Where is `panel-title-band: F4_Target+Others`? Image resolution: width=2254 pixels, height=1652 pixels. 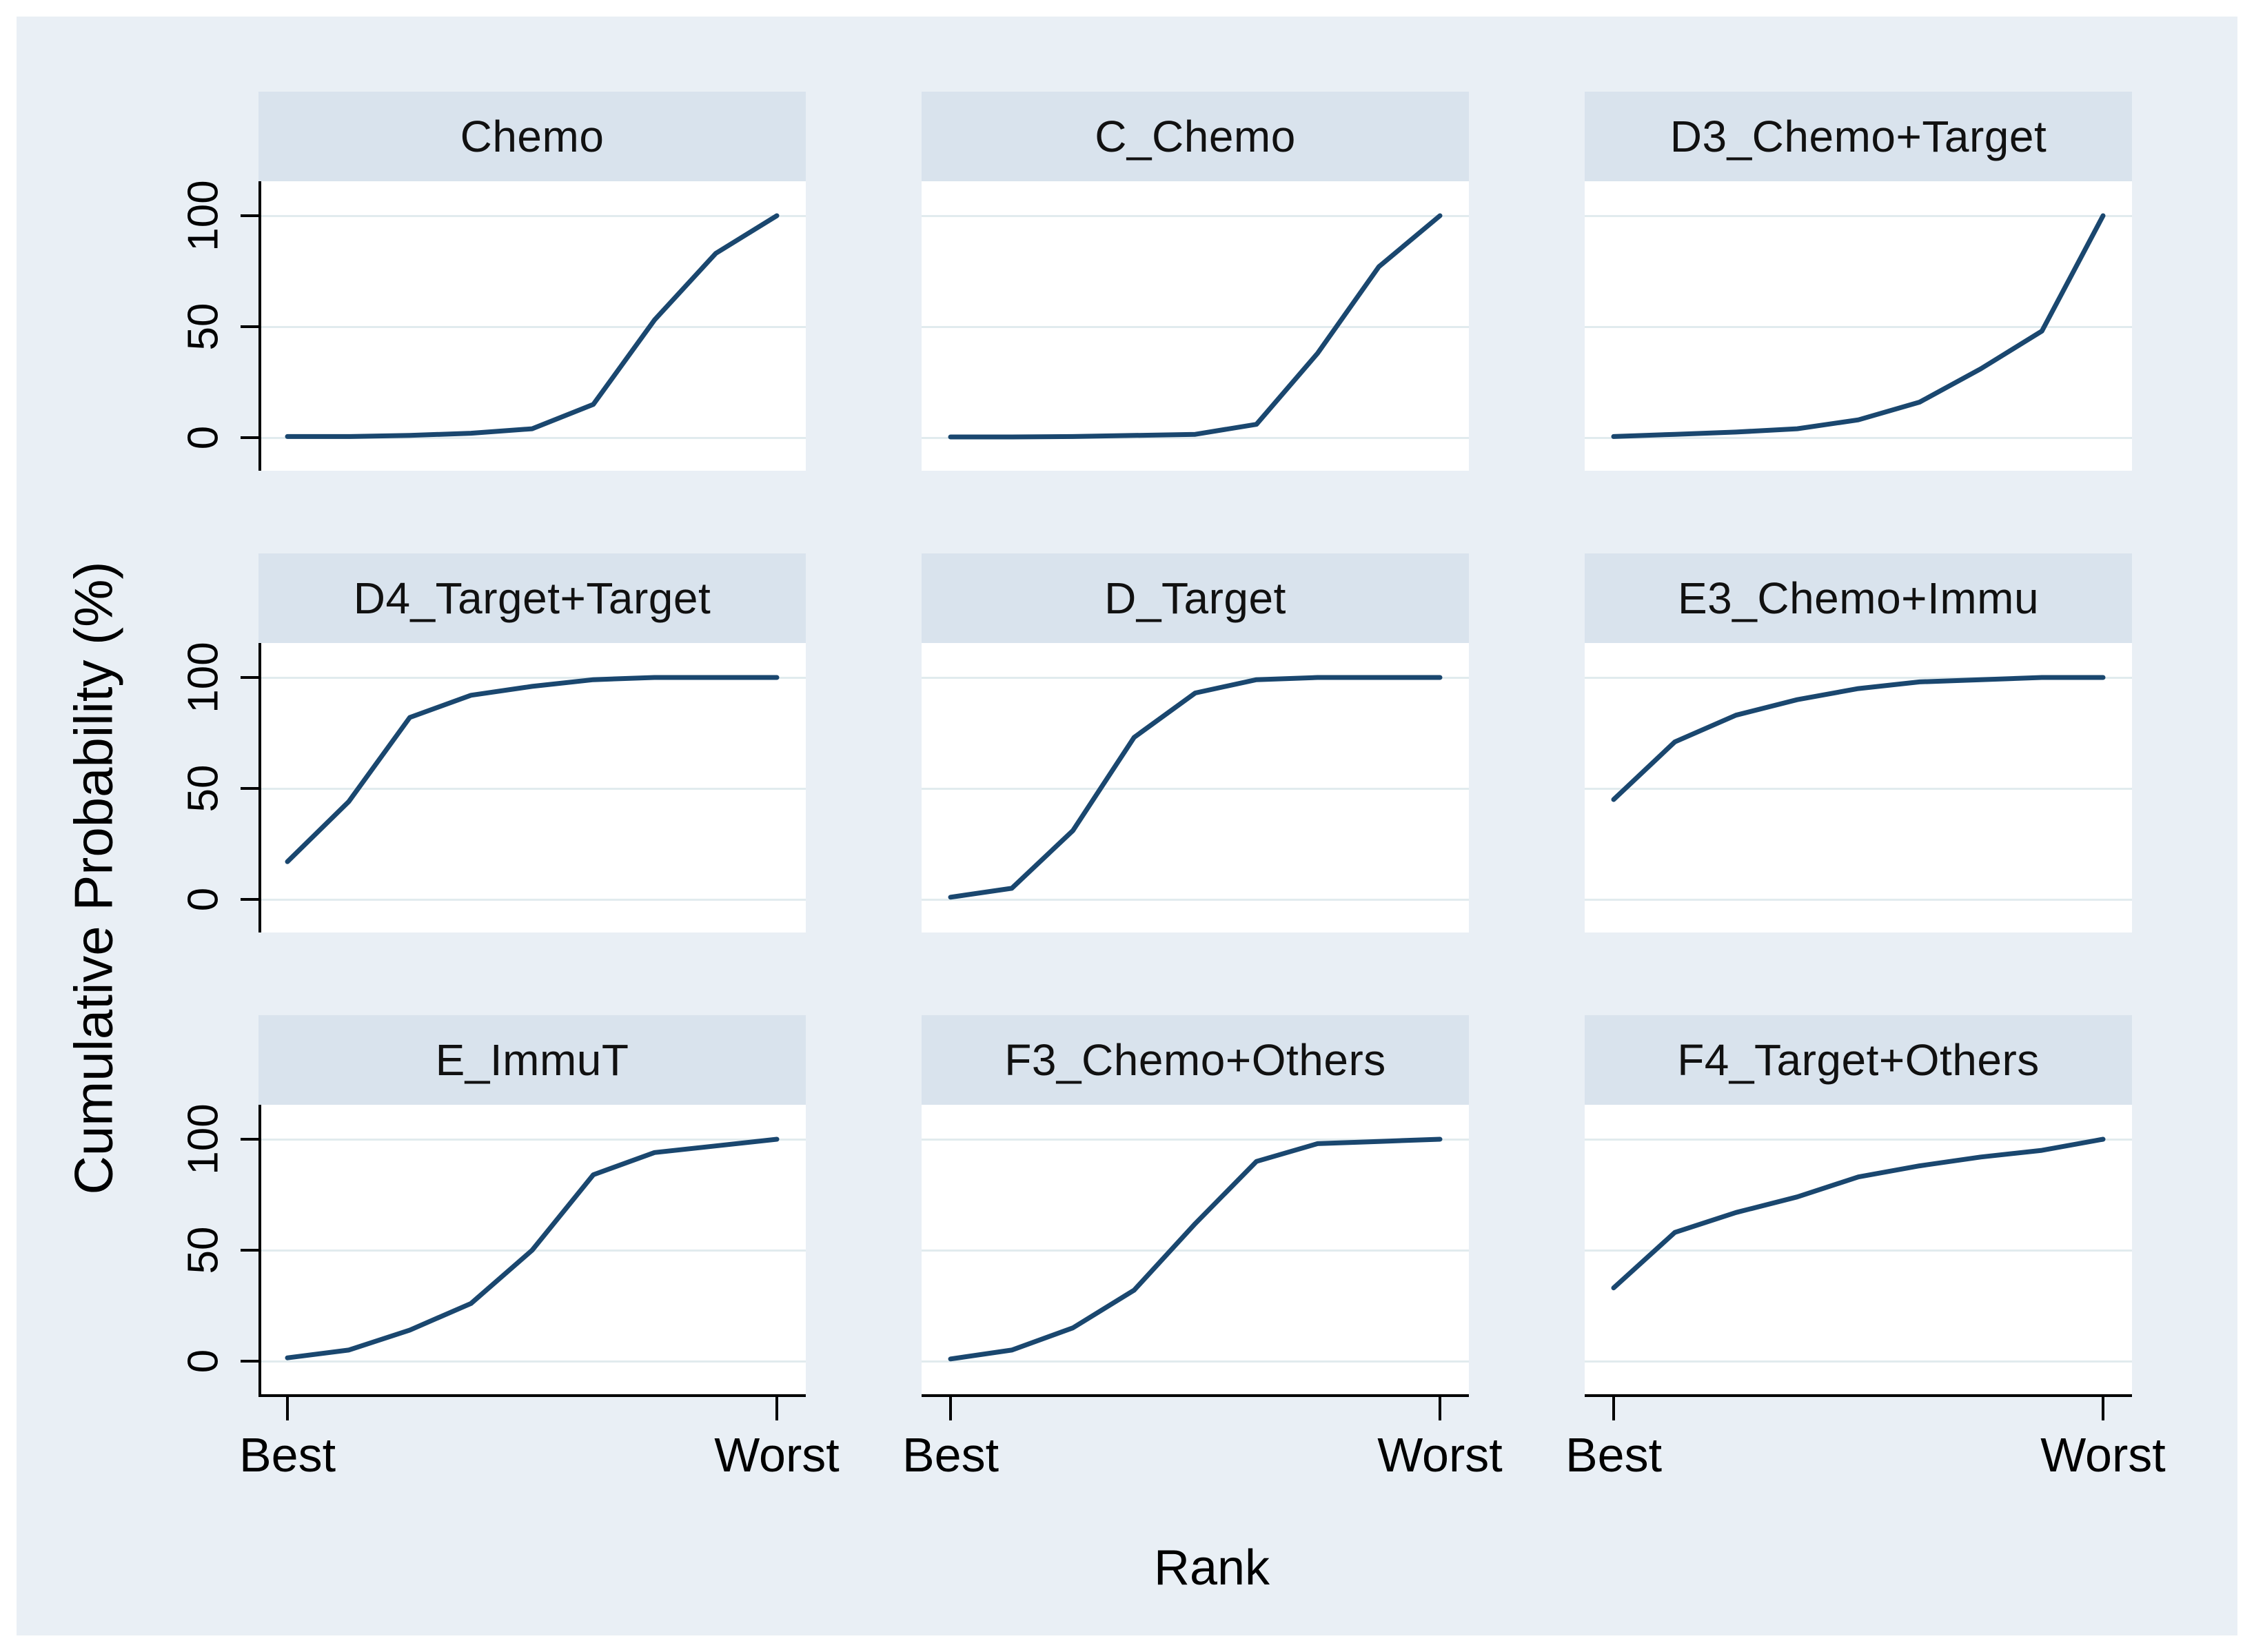
panel-title-band: F4_Target+Others is located at coordinates (1858, 1060).